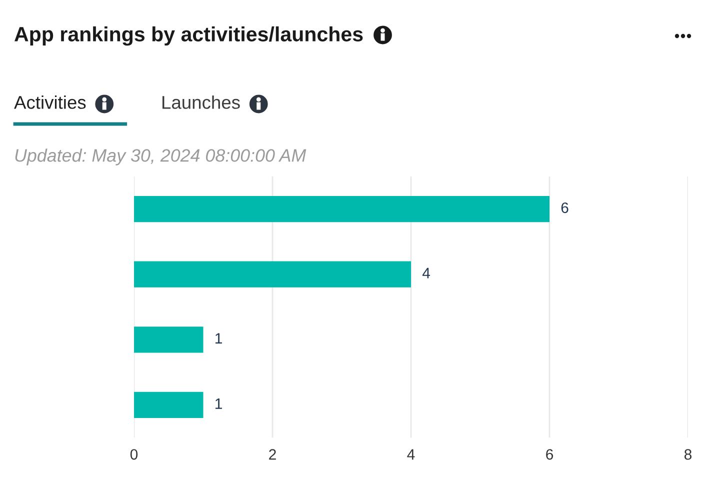 This screenshot has width=715, height=480. What do you see at coordinates (688, 454) in the screenshot?
I see `x-tick-label: 8` at bounding box center [688, 454].